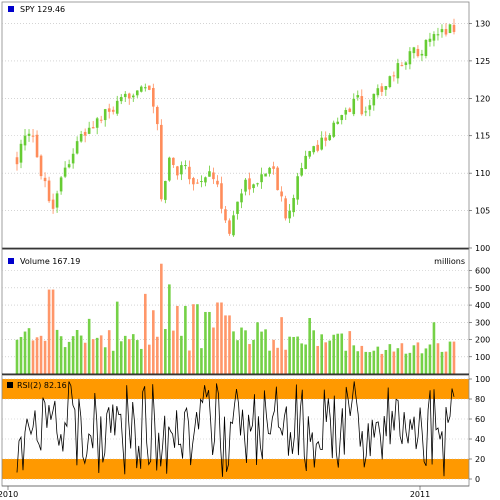 The width and height of the screenshot is (500, 500). Describe the element at coordinates (482, 211) in the screenshot. I see `price-y-tick-label: 105` at that location.